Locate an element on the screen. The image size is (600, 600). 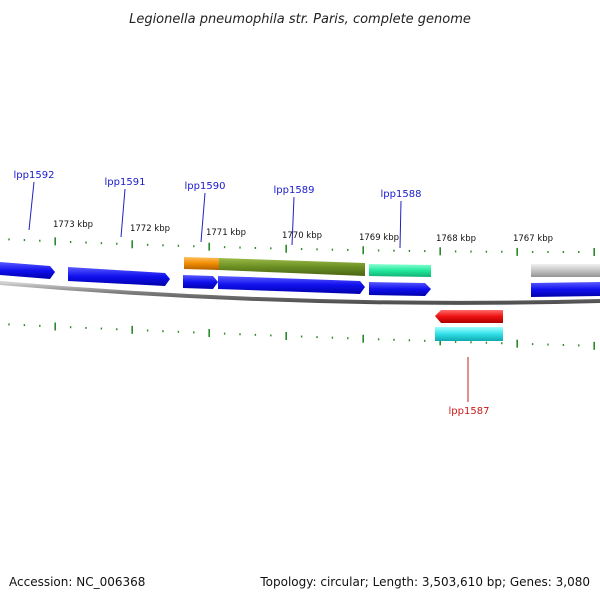
genome-backbone is located at coordinates (300, 293).